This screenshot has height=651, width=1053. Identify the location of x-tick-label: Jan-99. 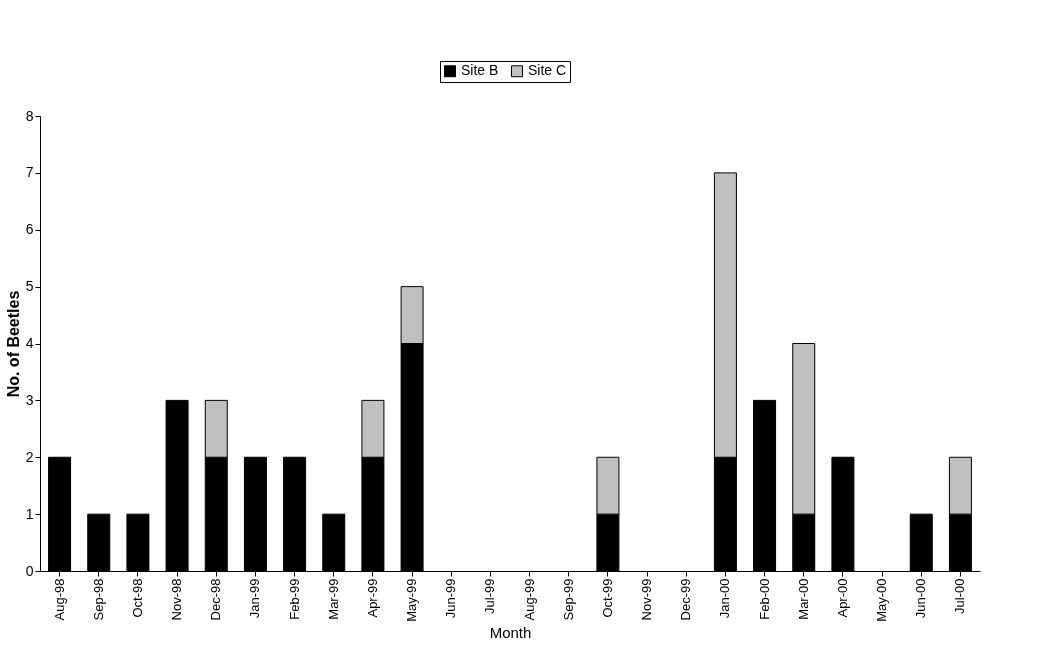
(255, 598).